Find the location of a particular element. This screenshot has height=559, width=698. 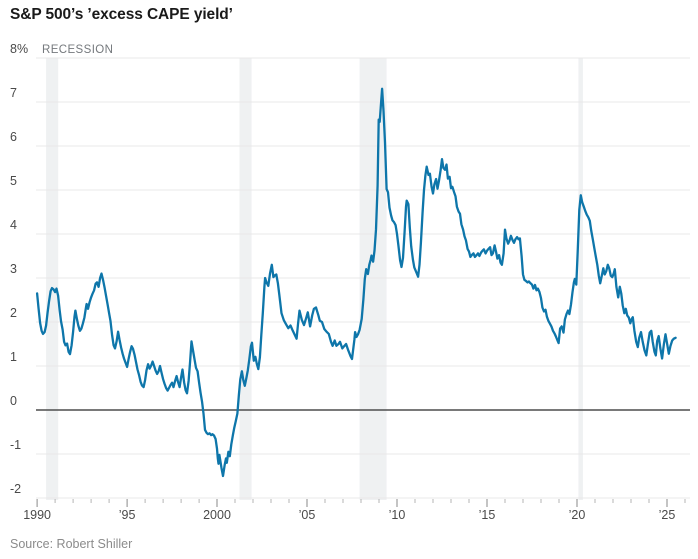

y-axis-label-2: 2 is located at coordinates (13, 313).